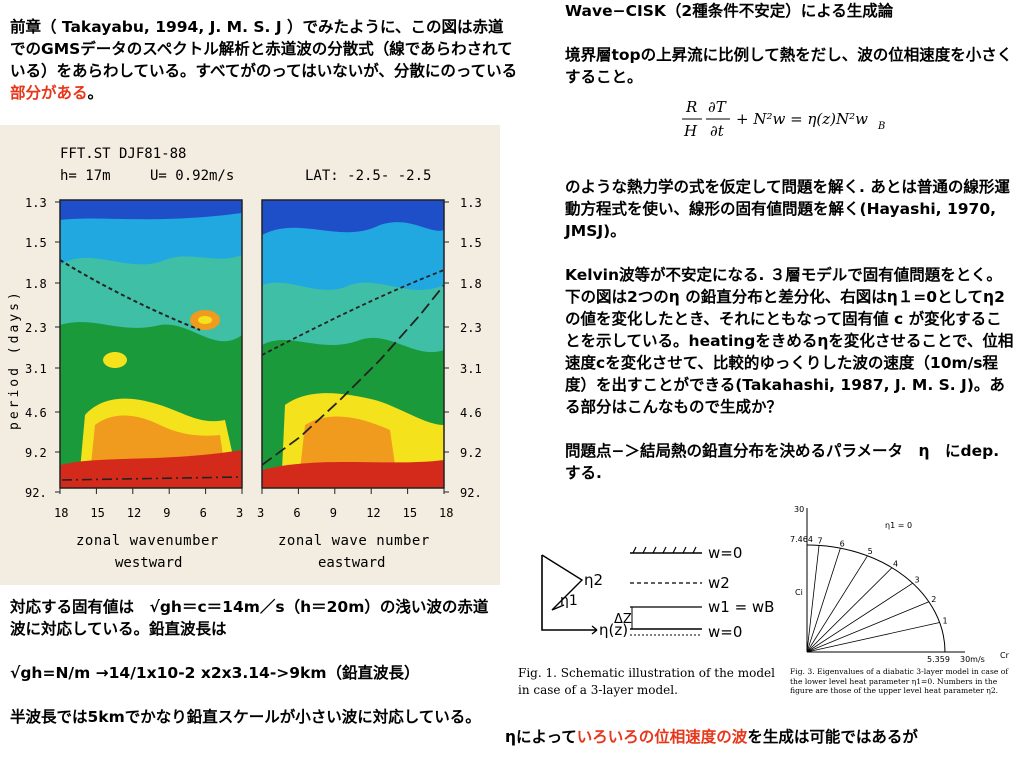 This screenshot has width=1024, height=768. What do you see at coordinates (148, 504) in the screenshot?
I see `x-ticks-west: 18 15 12 9 6 3` at bounding box center [148, 504].